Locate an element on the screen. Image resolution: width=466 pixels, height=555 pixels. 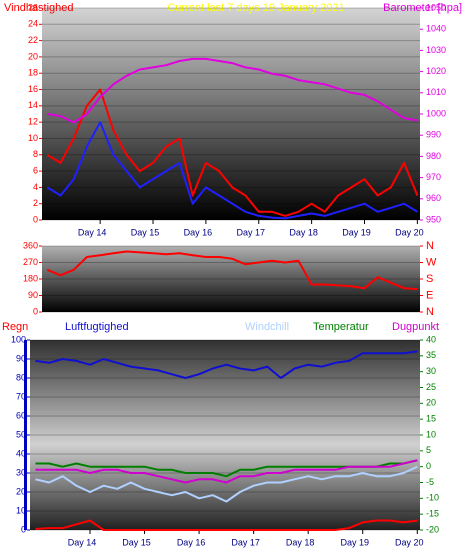
y-tick-label: 14 is located at coordinates (33, 105).